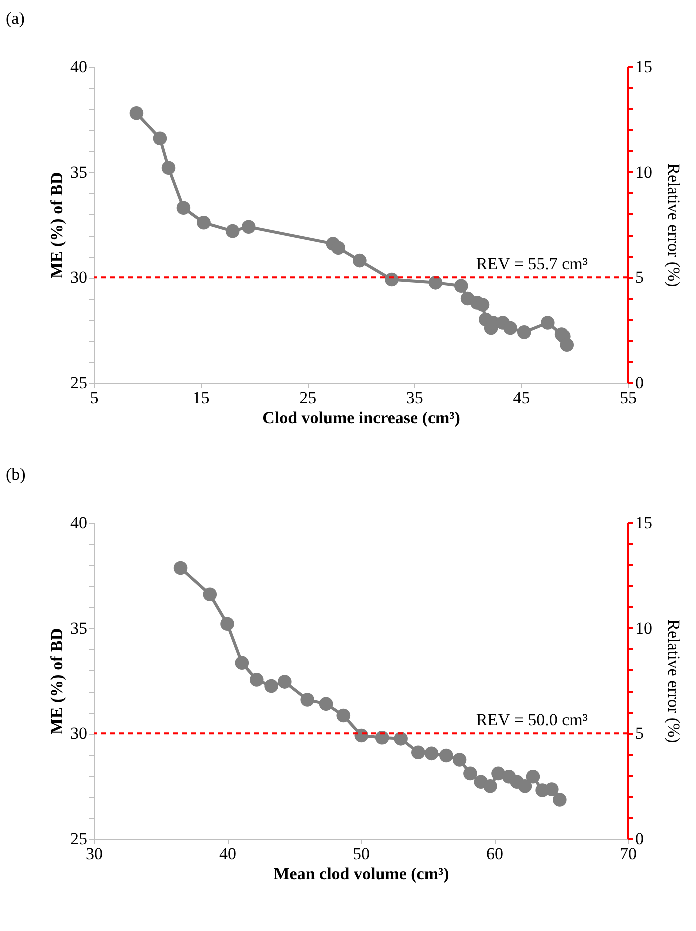 The height and width of the screenshot is (931, 696). I want to click on x-axis-title: Clod volume increase (cm³), so click(361, 418).